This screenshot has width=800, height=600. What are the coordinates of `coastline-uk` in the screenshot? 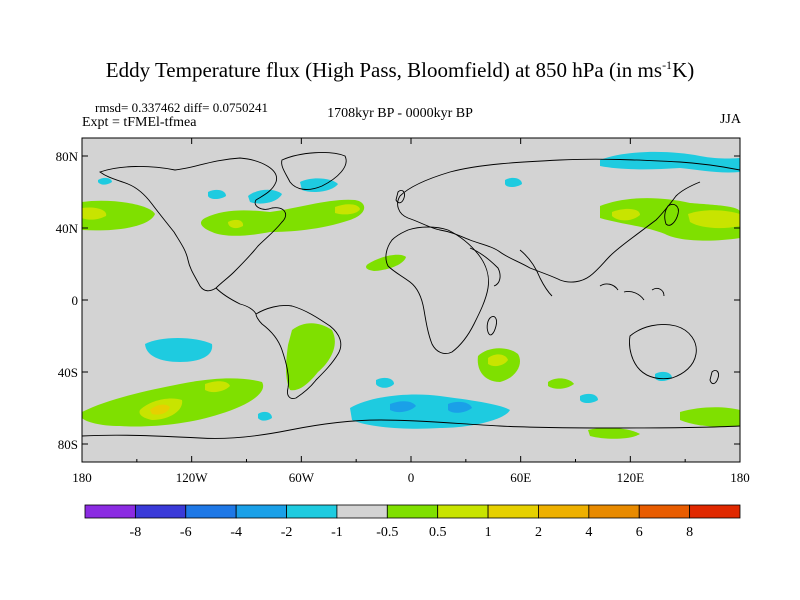 It's located at (400, 196).